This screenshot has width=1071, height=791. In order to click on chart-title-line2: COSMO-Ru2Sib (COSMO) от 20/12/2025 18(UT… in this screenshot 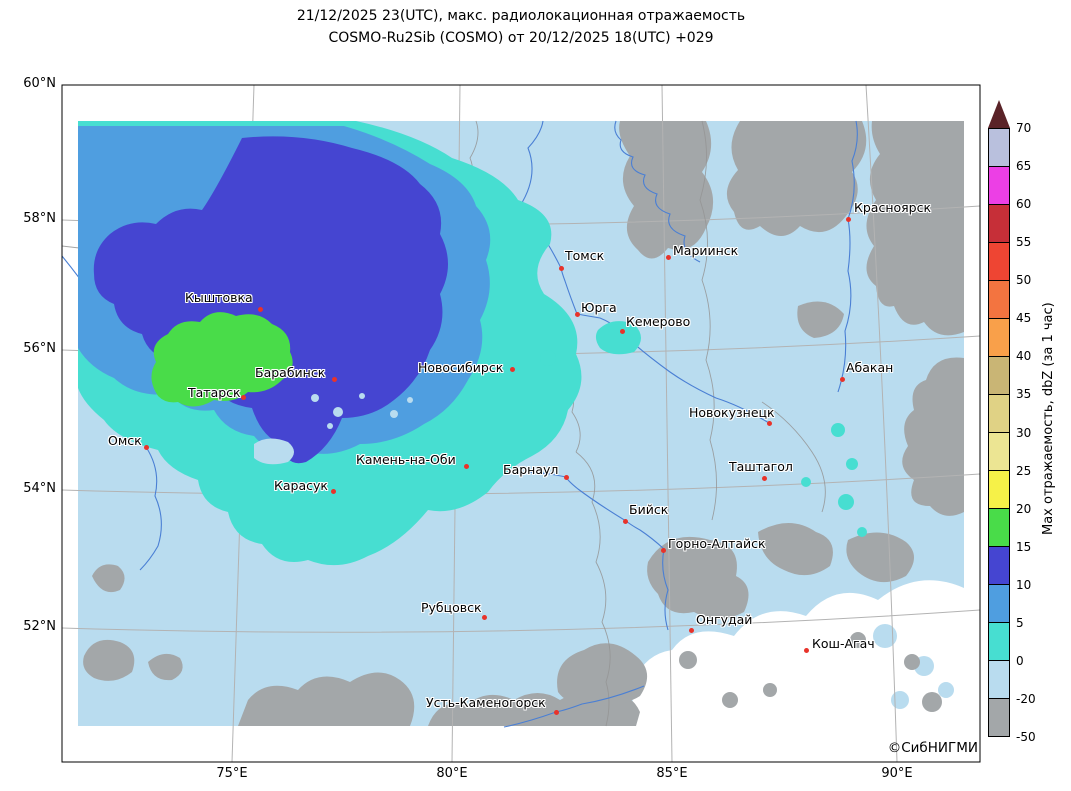, I will do `click(521, 38)`.